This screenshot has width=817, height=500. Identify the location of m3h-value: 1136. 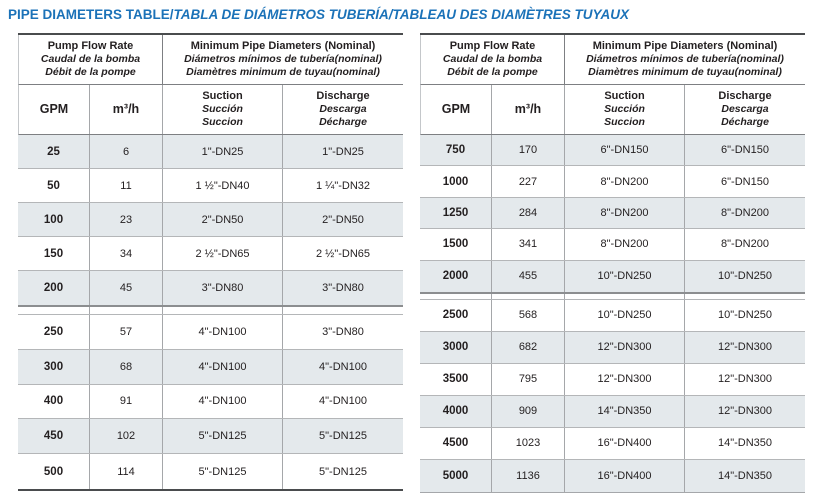
(528, 475).